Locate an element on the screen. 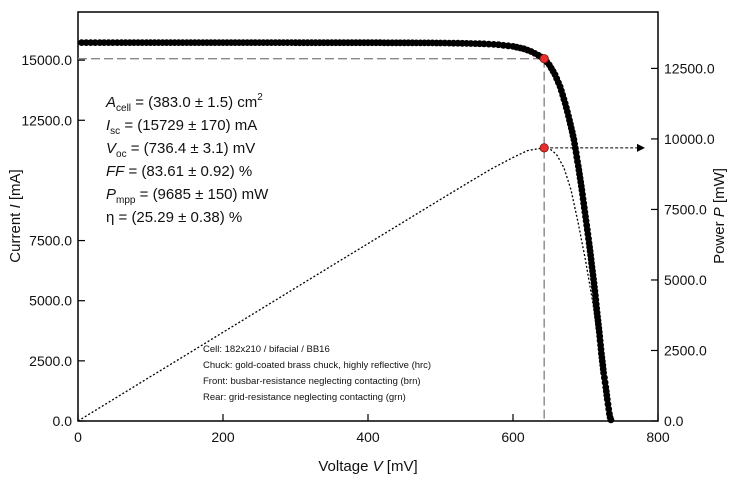  param-pmpp-value: = (9685 ± 150) mW is located at coordinates (202, 194).